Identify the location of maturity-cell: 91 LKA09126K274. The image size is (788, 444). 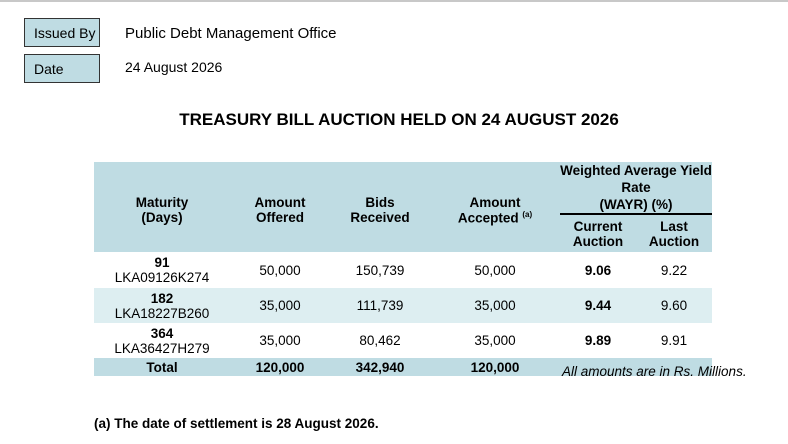
(162, 270).